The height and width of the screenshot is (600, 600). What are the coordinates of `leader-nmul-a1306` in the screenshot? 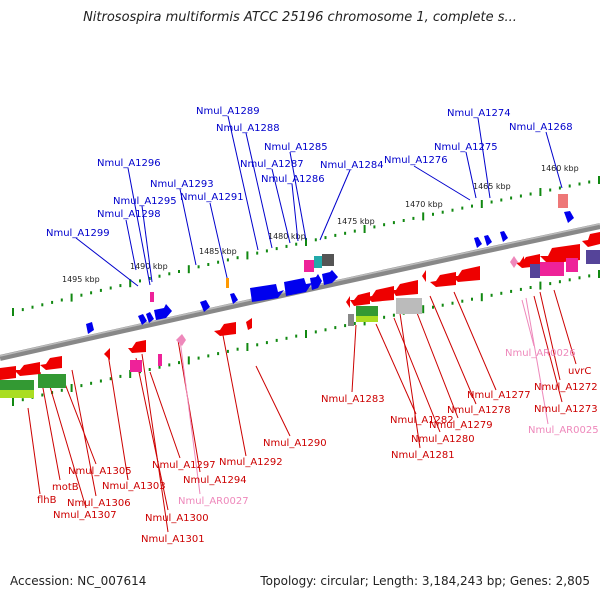 It's located at (84, 433).